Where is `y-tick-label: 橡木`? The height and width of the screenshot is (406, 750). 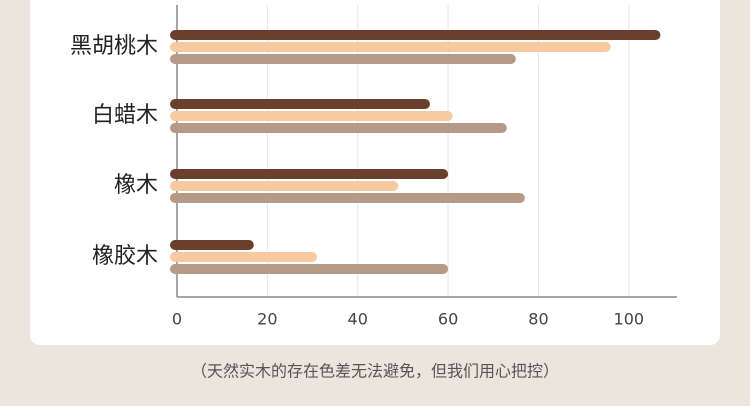 y-tick-label: 橡木 is located at coordinates (136, 185).